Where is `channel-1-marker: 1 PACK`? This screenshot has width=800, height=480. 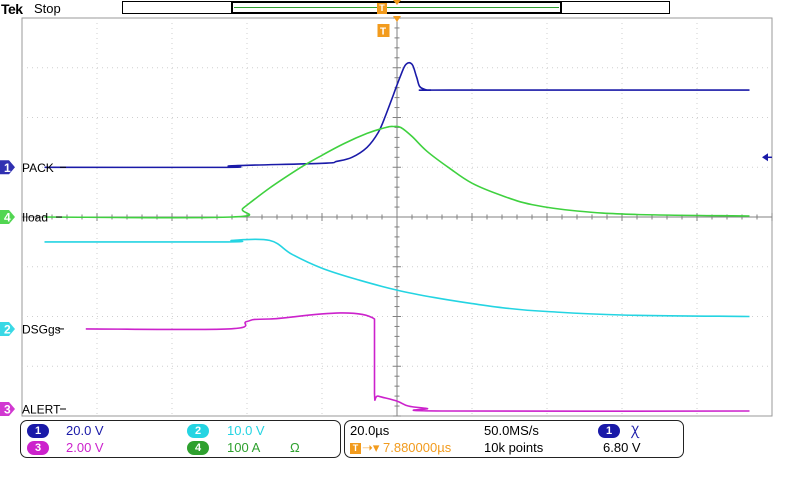
channel-1-marker: 1 PACK is located at coordinates (33, 167).